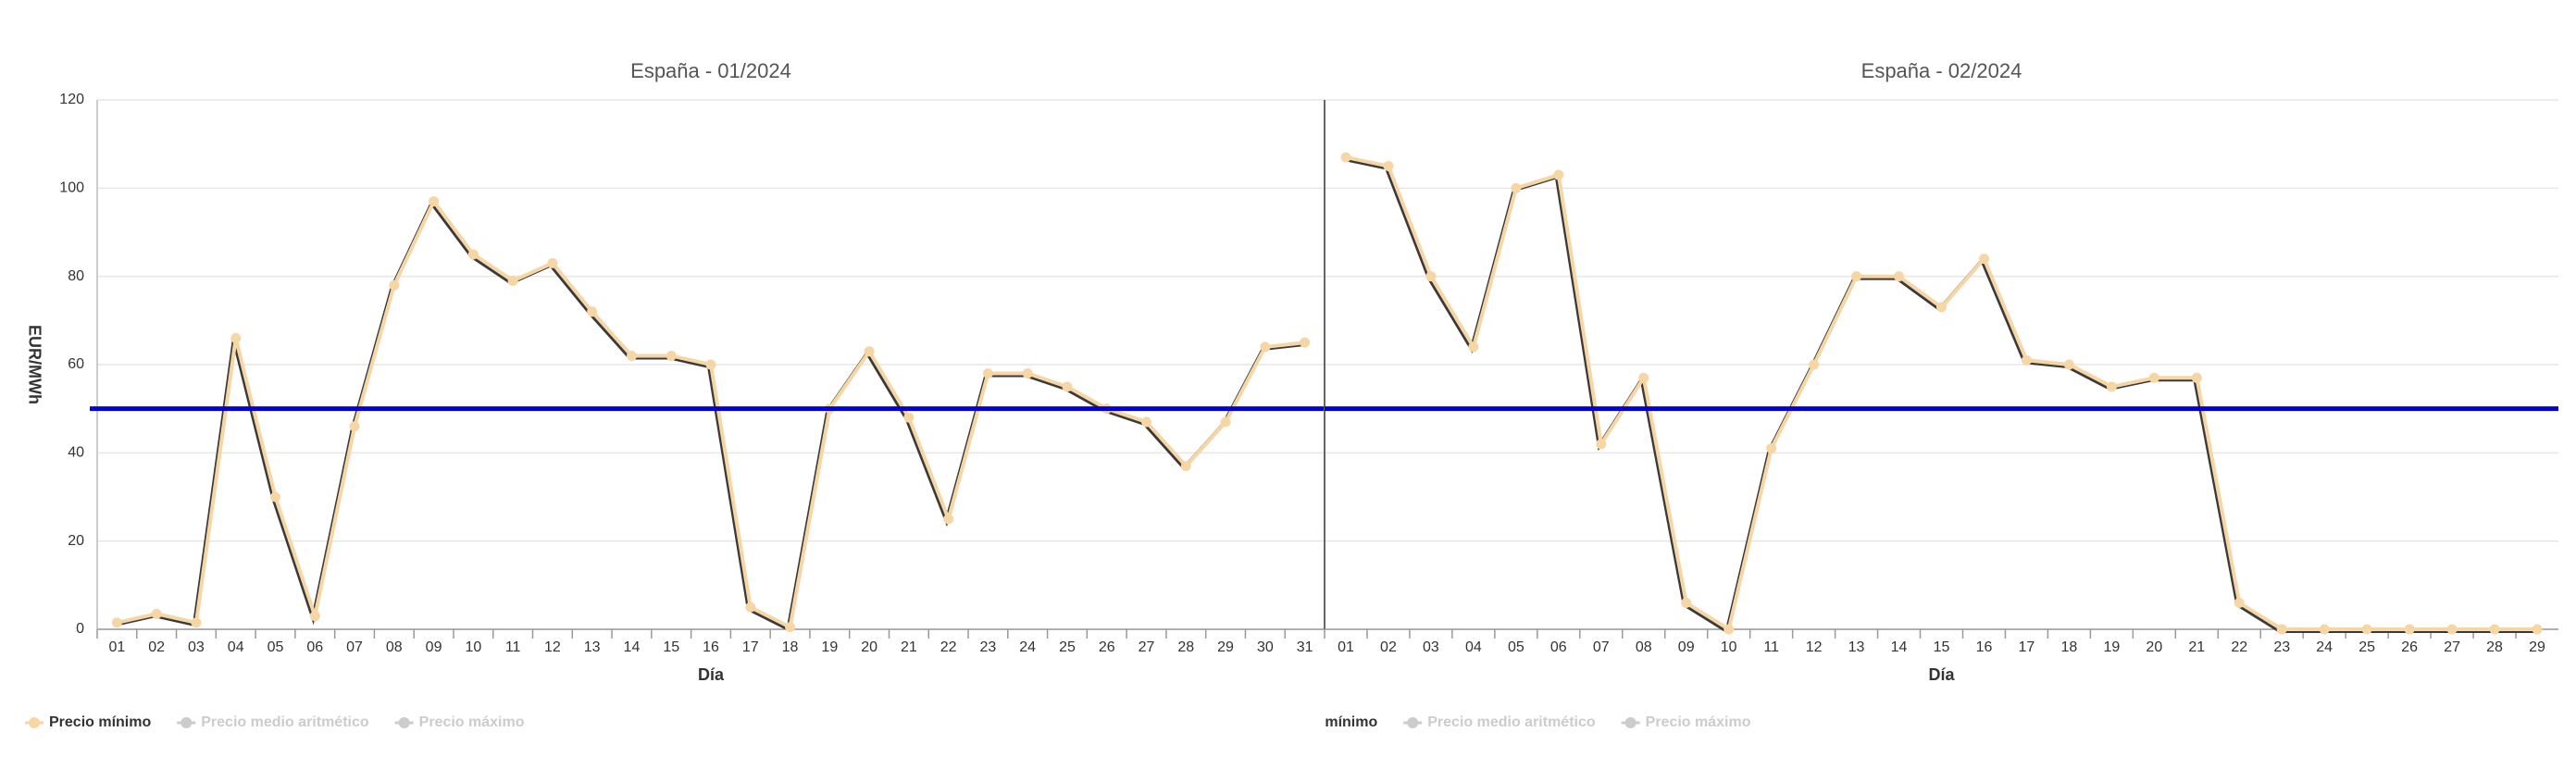 The width and height of the screenshot is (2576, 757). I want to click on y-tick-label: 0, so click(80, 629).